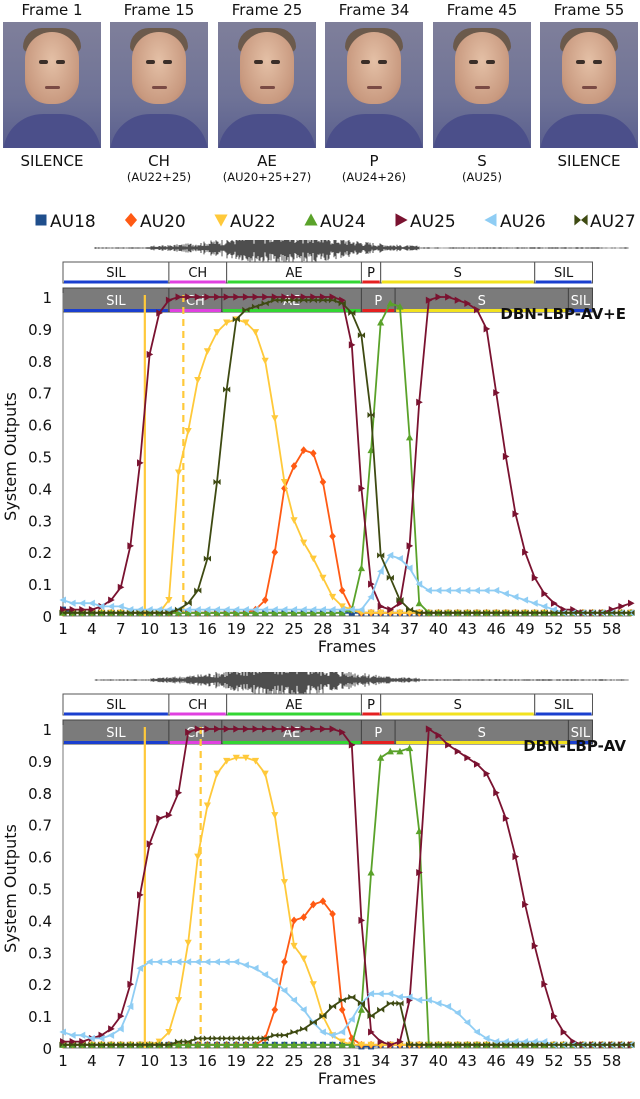  I want to click on x-tick-label: 52, so click(553, 629).